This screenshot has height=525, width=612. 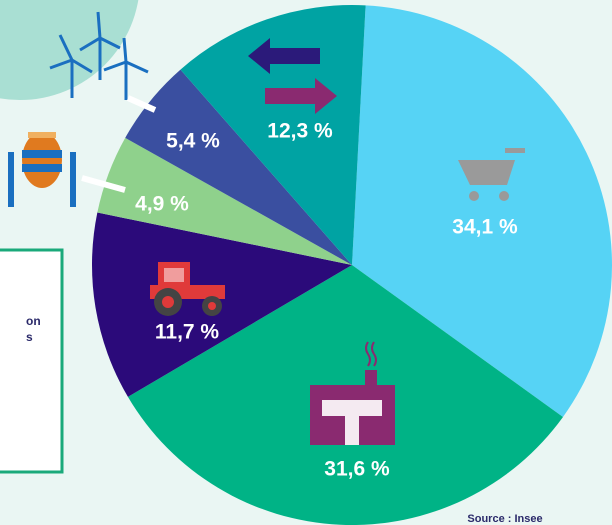 I want to click on text-box, so click(x=32, y=361).